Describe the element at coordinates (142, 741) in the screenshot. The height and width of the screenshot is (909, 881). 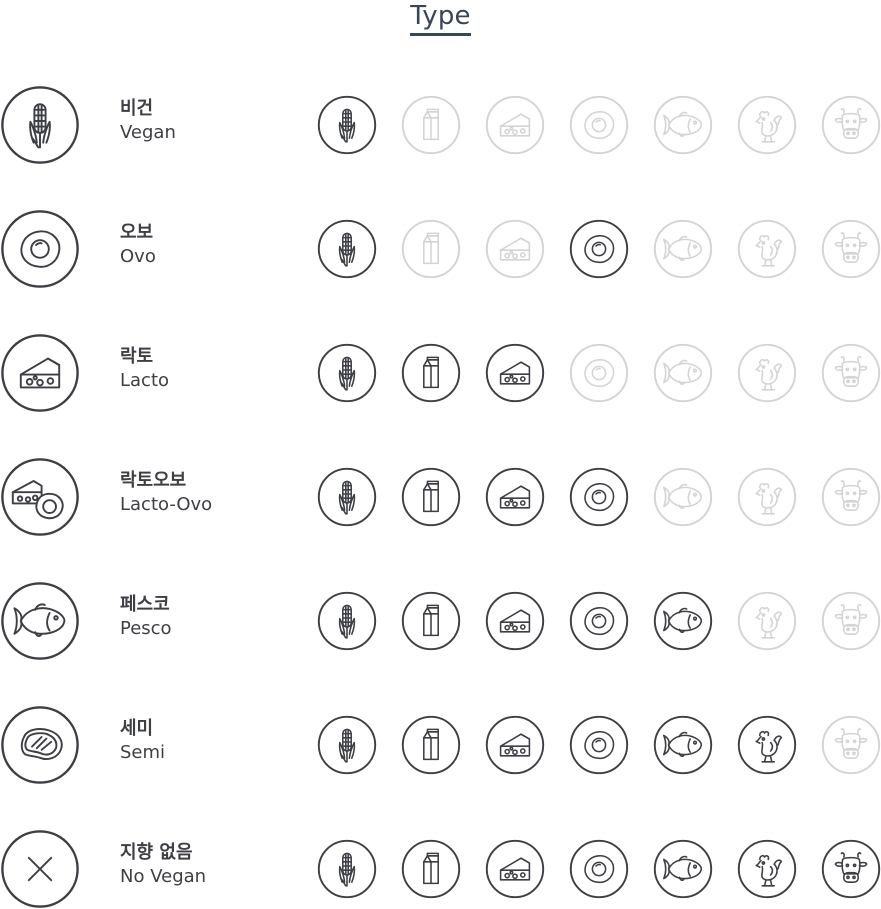
I see `diet-label: 세미 Semi` at that location.